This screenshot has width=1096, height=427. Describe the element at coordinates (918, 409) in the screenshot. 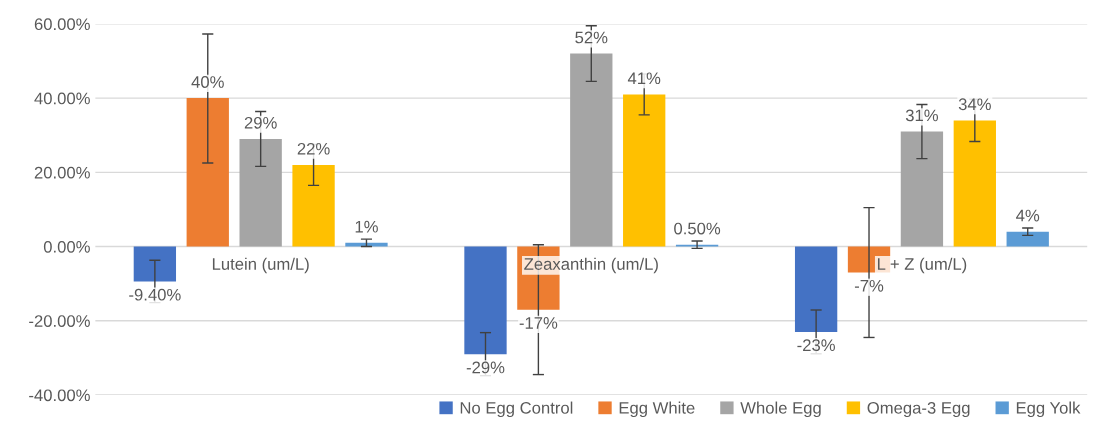

I see `legend-label: Omega-3 Egg` at that location.